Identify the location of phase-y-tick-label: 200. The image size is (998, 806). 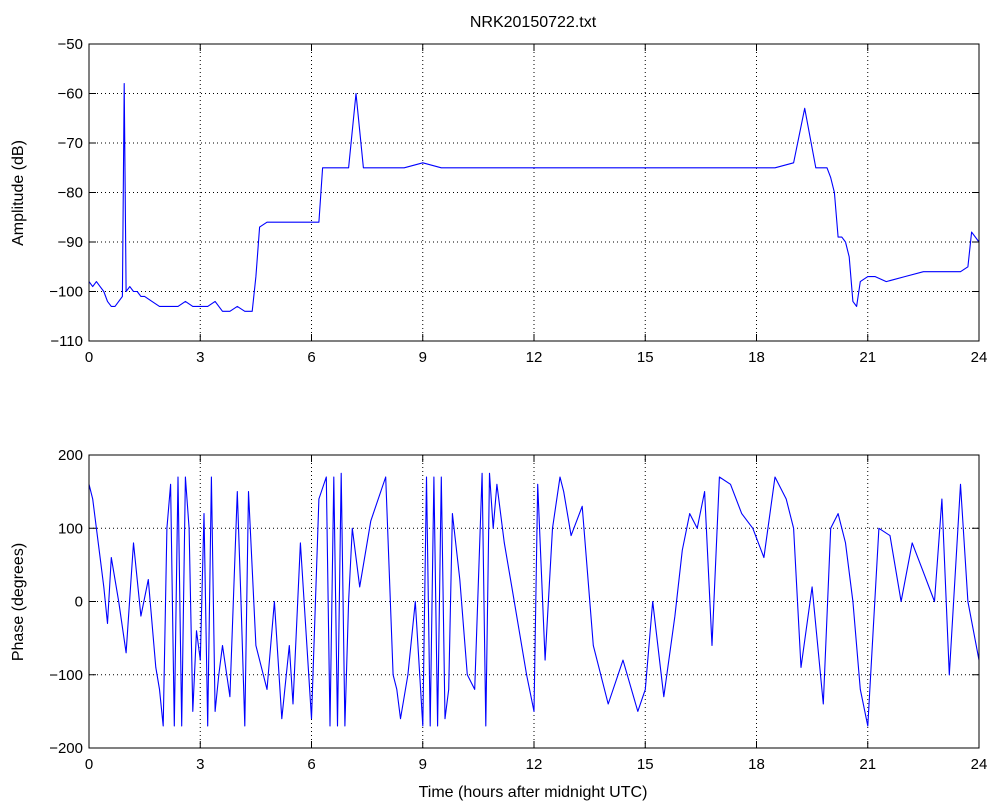
(70, 455).